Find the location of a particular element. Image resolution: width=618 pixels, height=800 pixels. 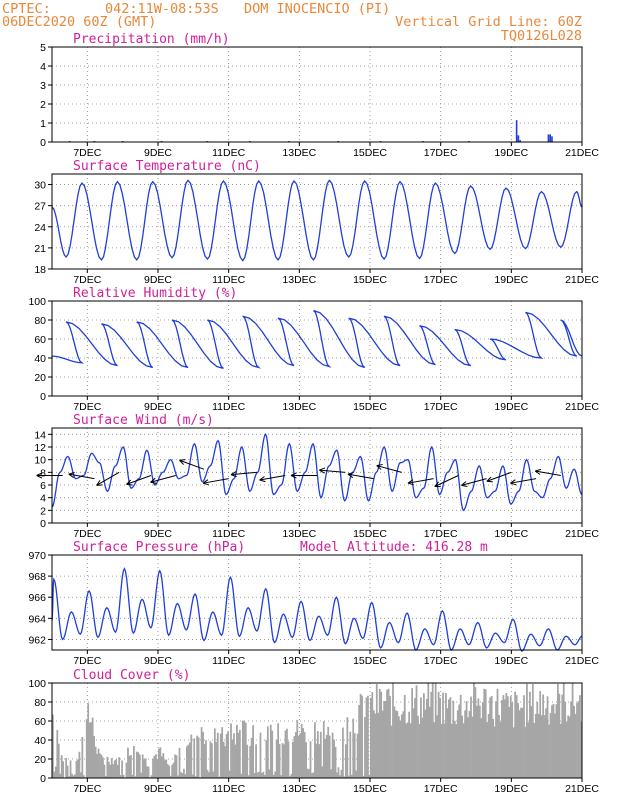

y-tick-label: 100 is located at coordinates (37, 302).